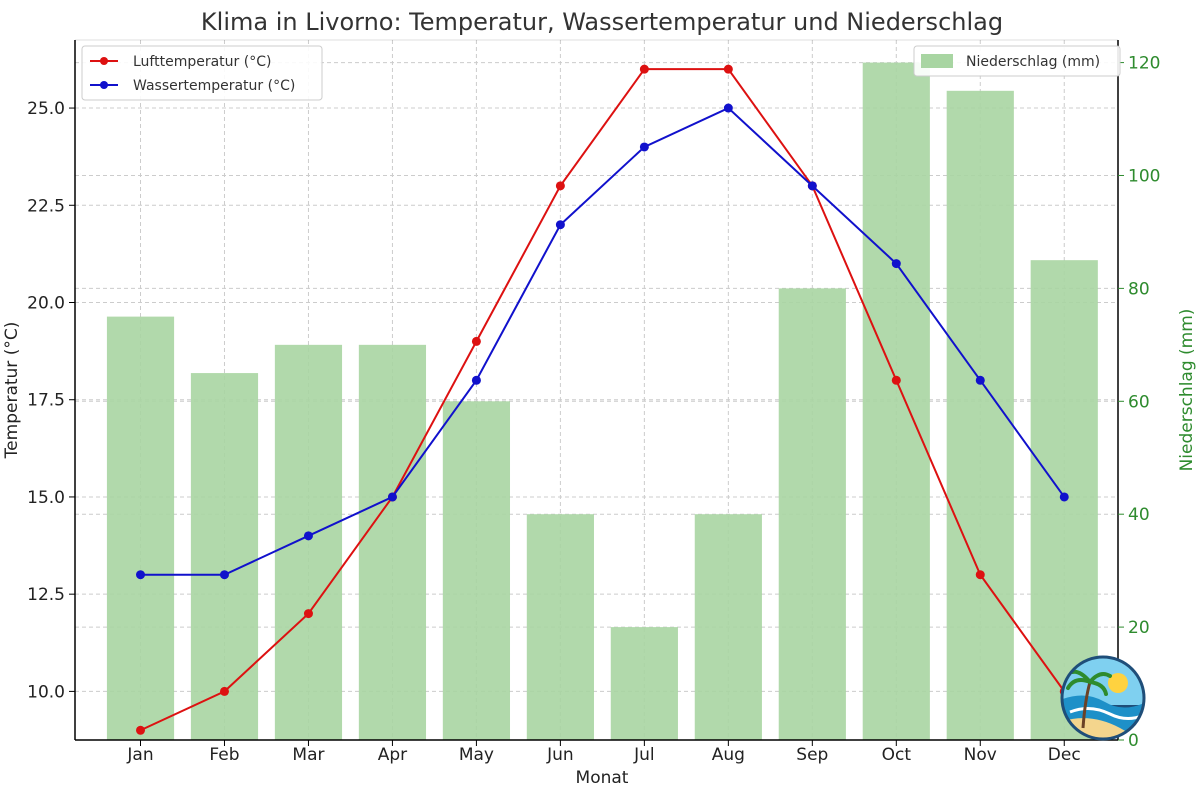 This screenshot has height=800, width=1200. I want to click on y-axis-label: Temperatur (°C), so click(12, 391).